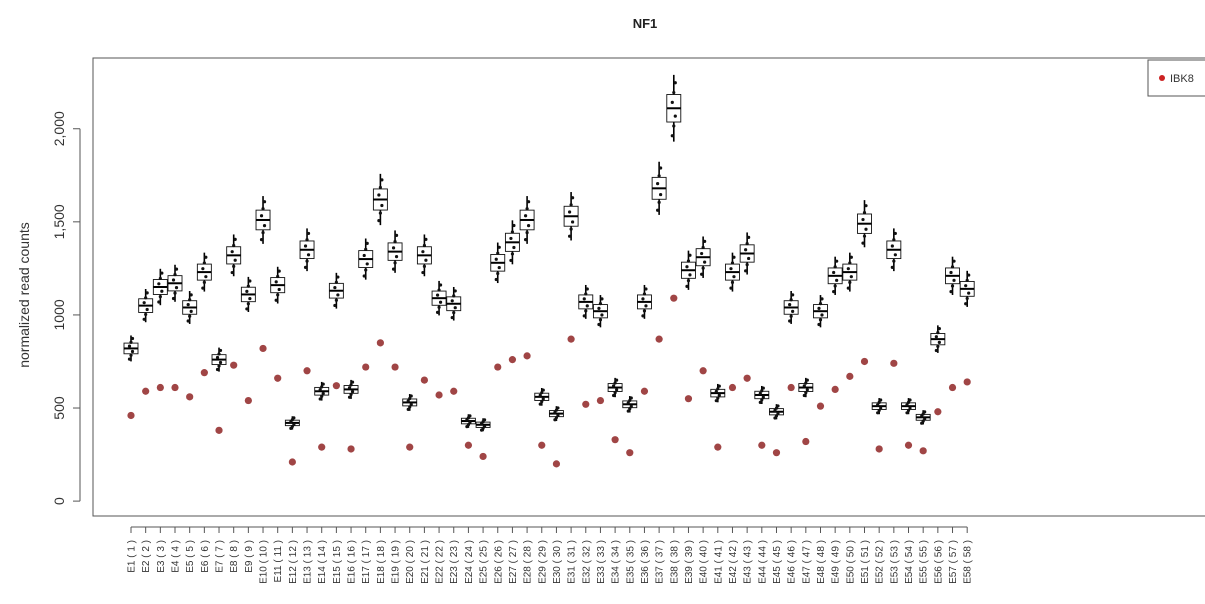  Describe the element at coordinates (308, 562) in the screenshot. I see `x-tick-label: E13 ( 13 )` at that location.